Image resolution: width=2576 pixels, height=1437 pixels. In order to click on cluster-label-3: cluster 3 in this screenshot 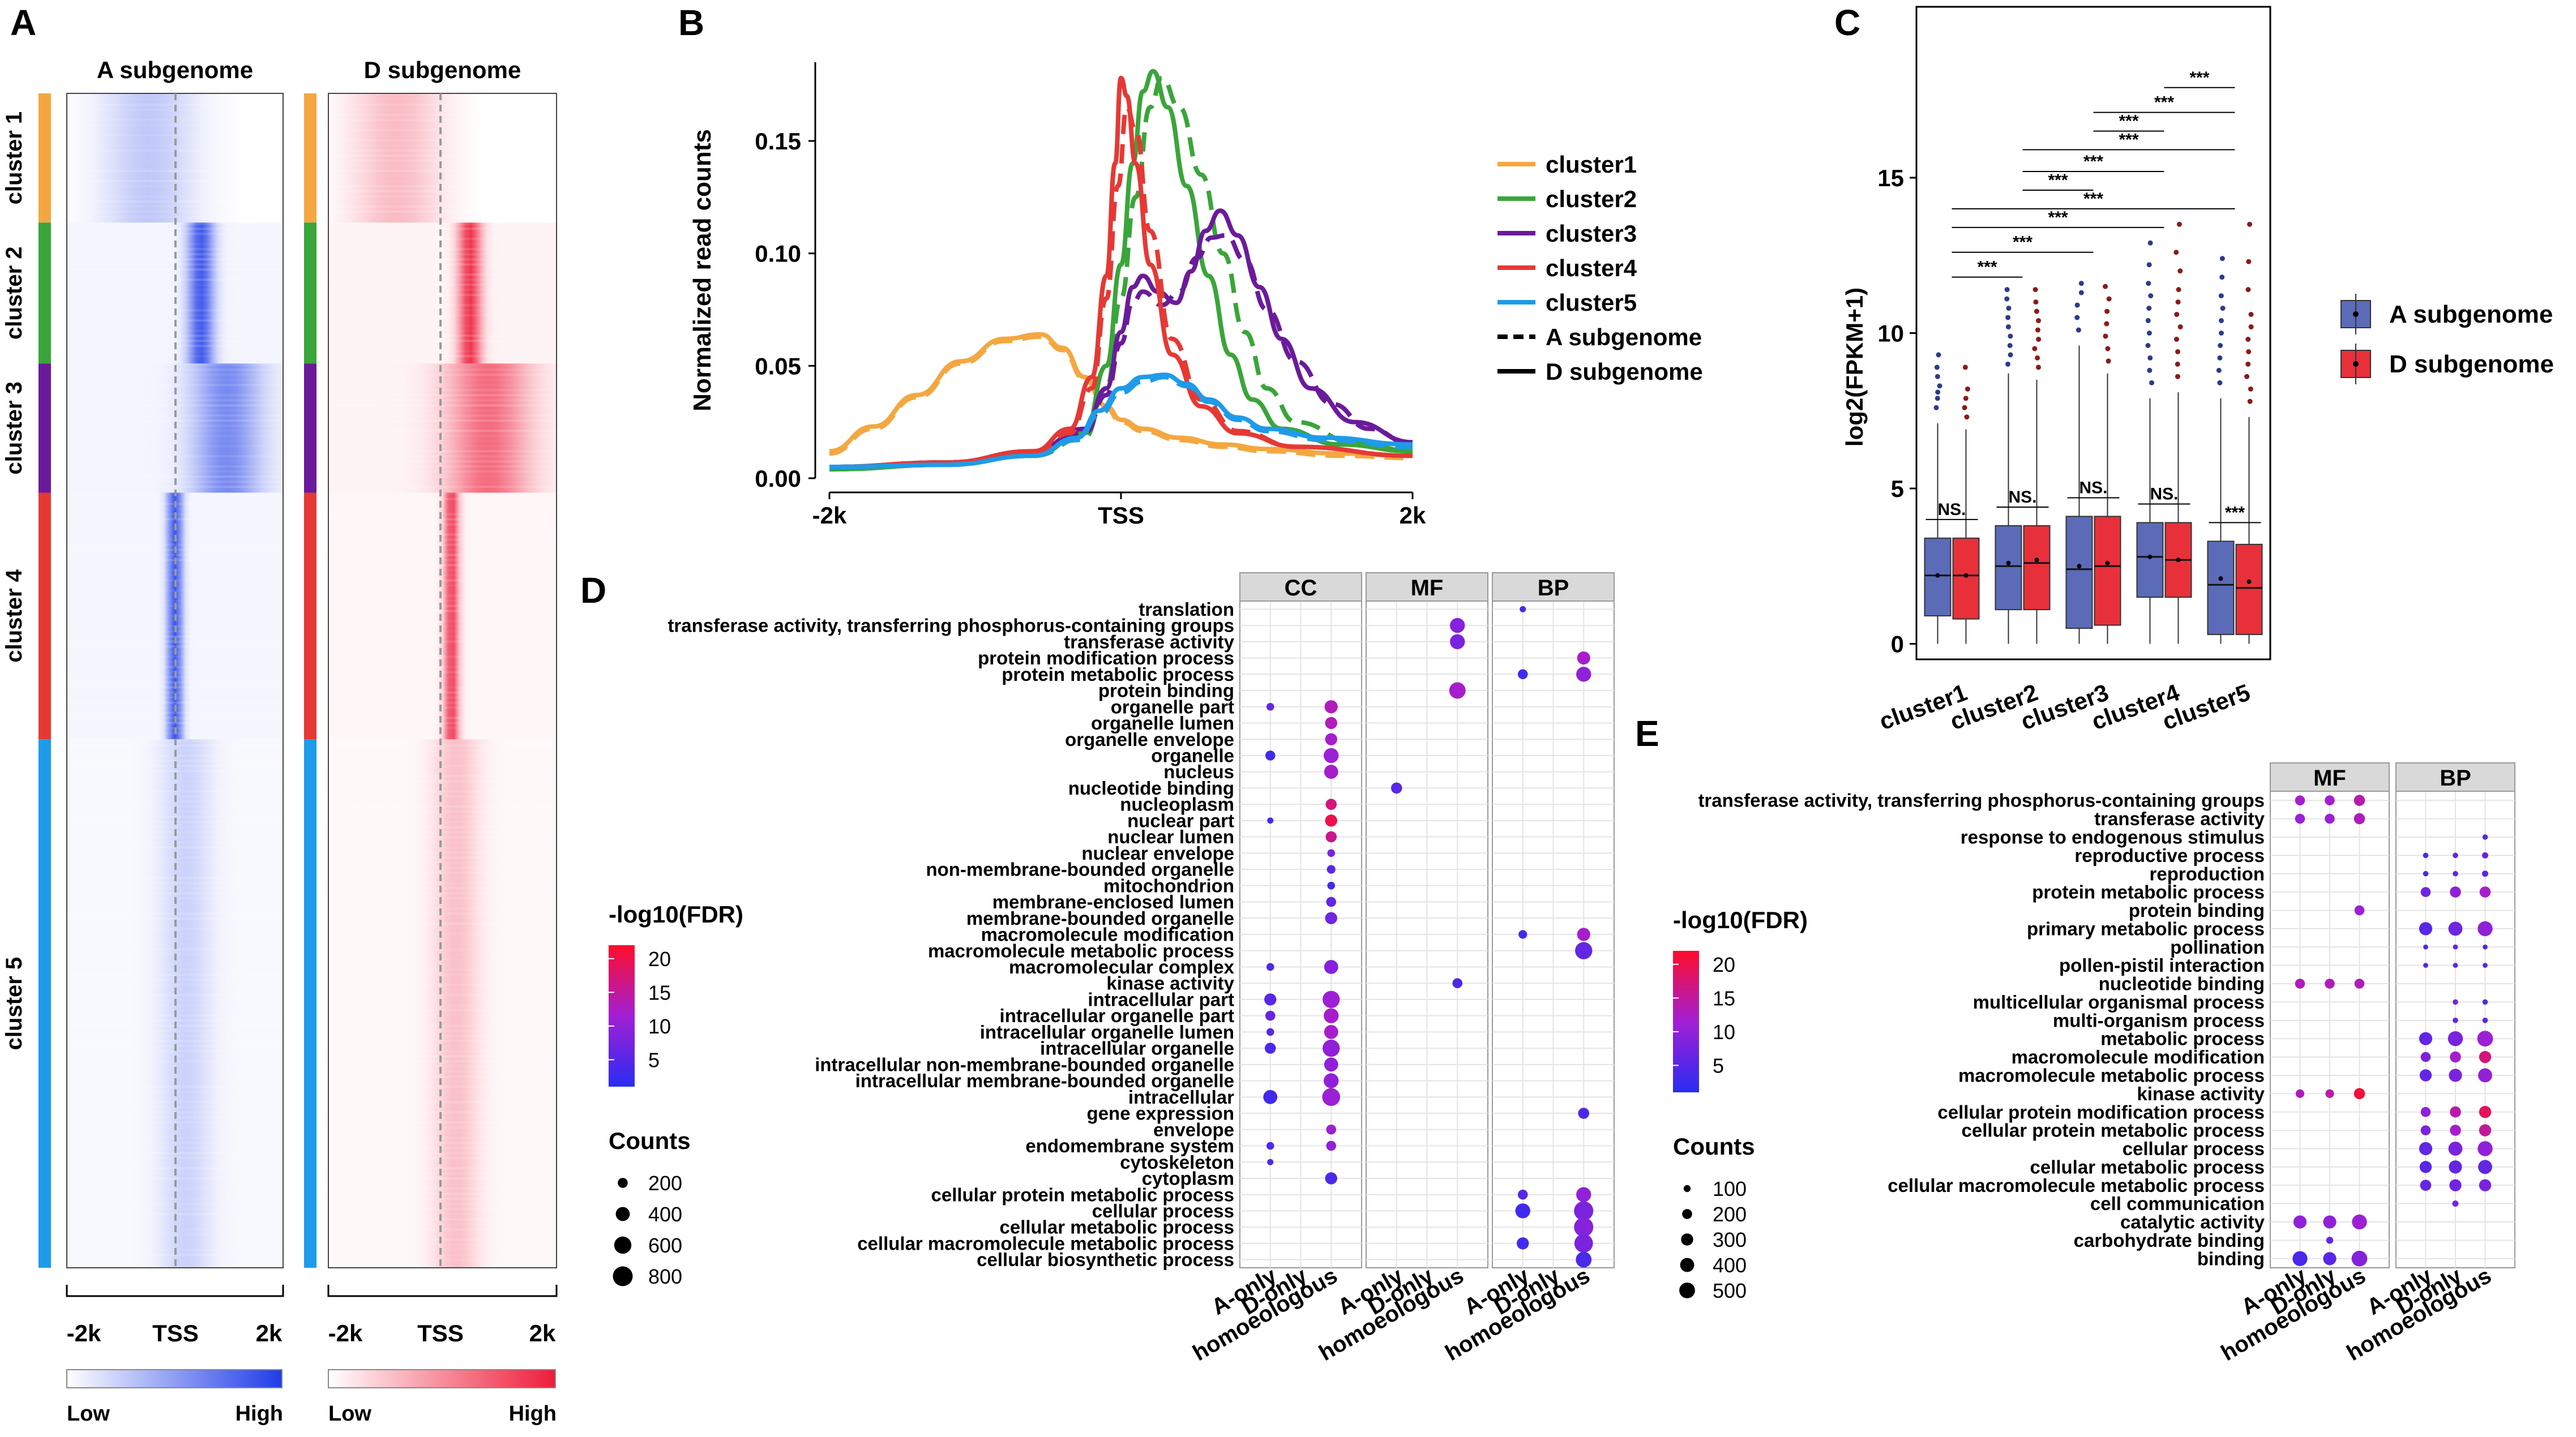, I will do `click(14, 428)`.